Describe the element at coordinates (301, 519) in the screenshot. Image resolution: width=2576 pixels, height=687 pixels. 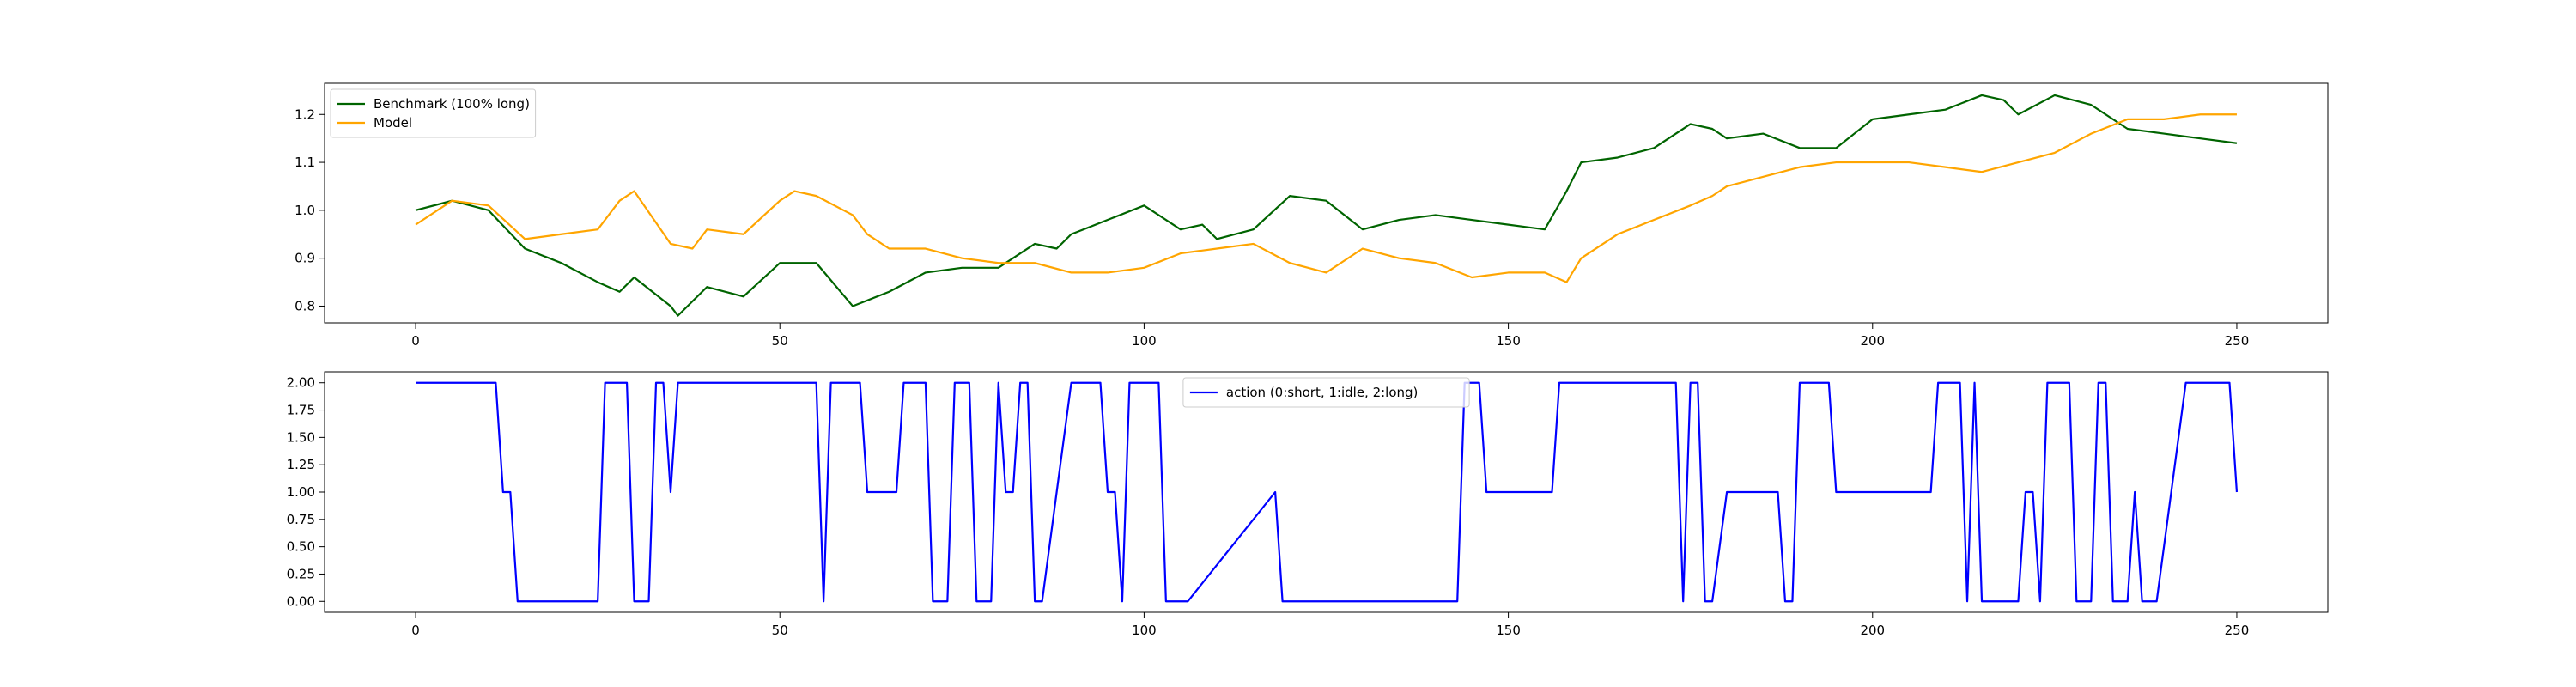
I see `y-tick-label: 0.75` at that location.